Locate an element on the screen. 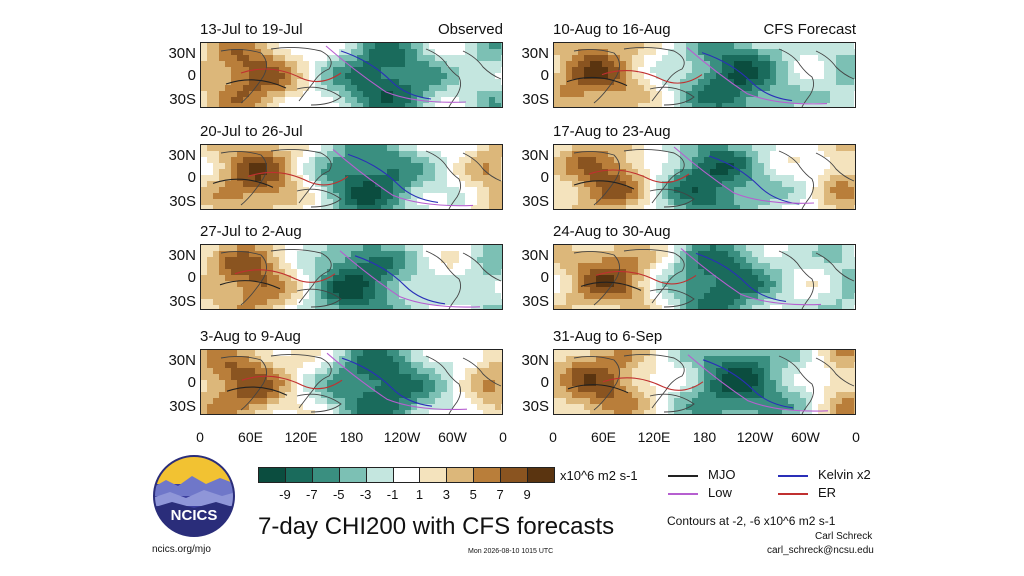 The image size is (1024, 576). panel-title: 10-Aug to 16-Aug is located at coordinates (612, 29).